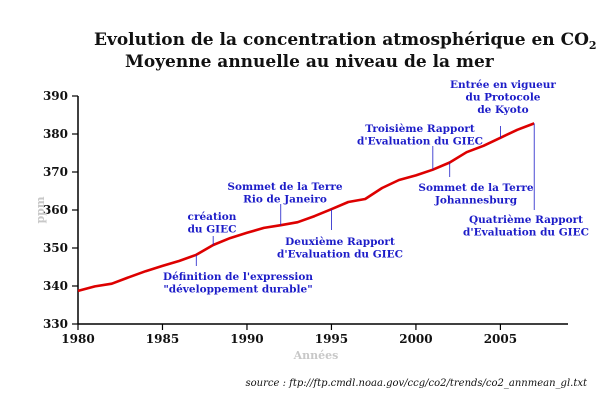 This screenshot has height=403, width=599. What do you see at coordinates (310, 62) in the screenshot?
I see `chart-subtitle: Moyenne annuelle au niveau de la mer` at bounding box center [310, 62].